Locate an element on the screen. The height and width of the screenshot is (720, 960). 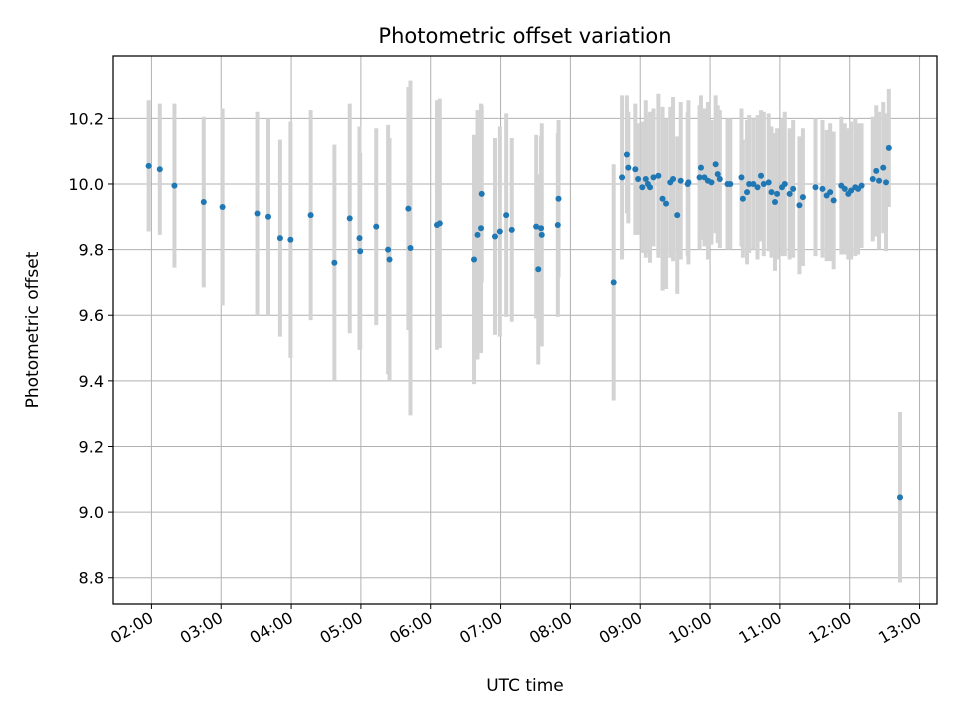
y-axis-label: Photometric offset is located at coordinates (33, 329).